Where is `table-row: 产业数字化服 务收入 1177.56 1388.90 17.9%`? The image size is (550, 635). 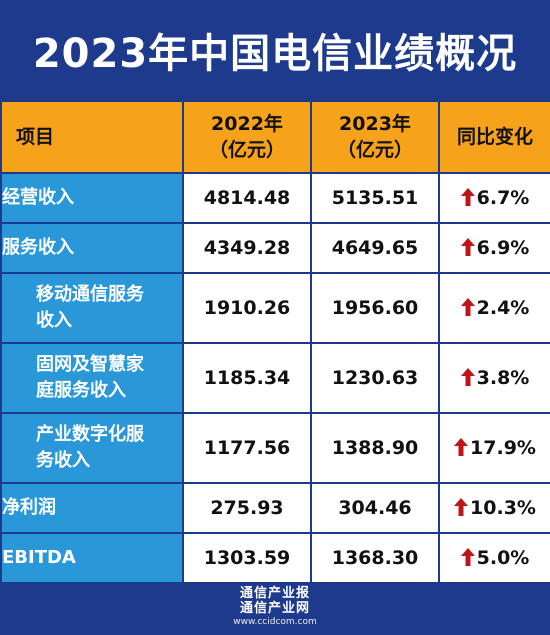 table-row: 产业数字化服 务收入 1177.56 1388.90 17.9% is located at coordinates (275, 448).